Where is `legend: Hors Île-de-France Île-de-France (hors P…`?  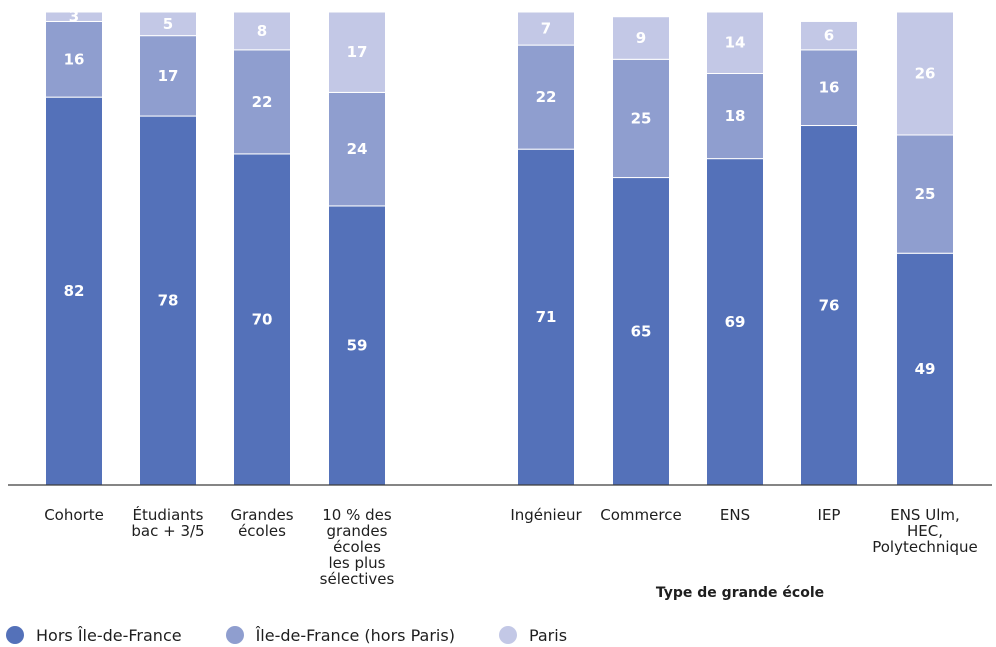 legend: Hors Île-de-France Île-de-France (hors P… is located at coordinates (308, 635).